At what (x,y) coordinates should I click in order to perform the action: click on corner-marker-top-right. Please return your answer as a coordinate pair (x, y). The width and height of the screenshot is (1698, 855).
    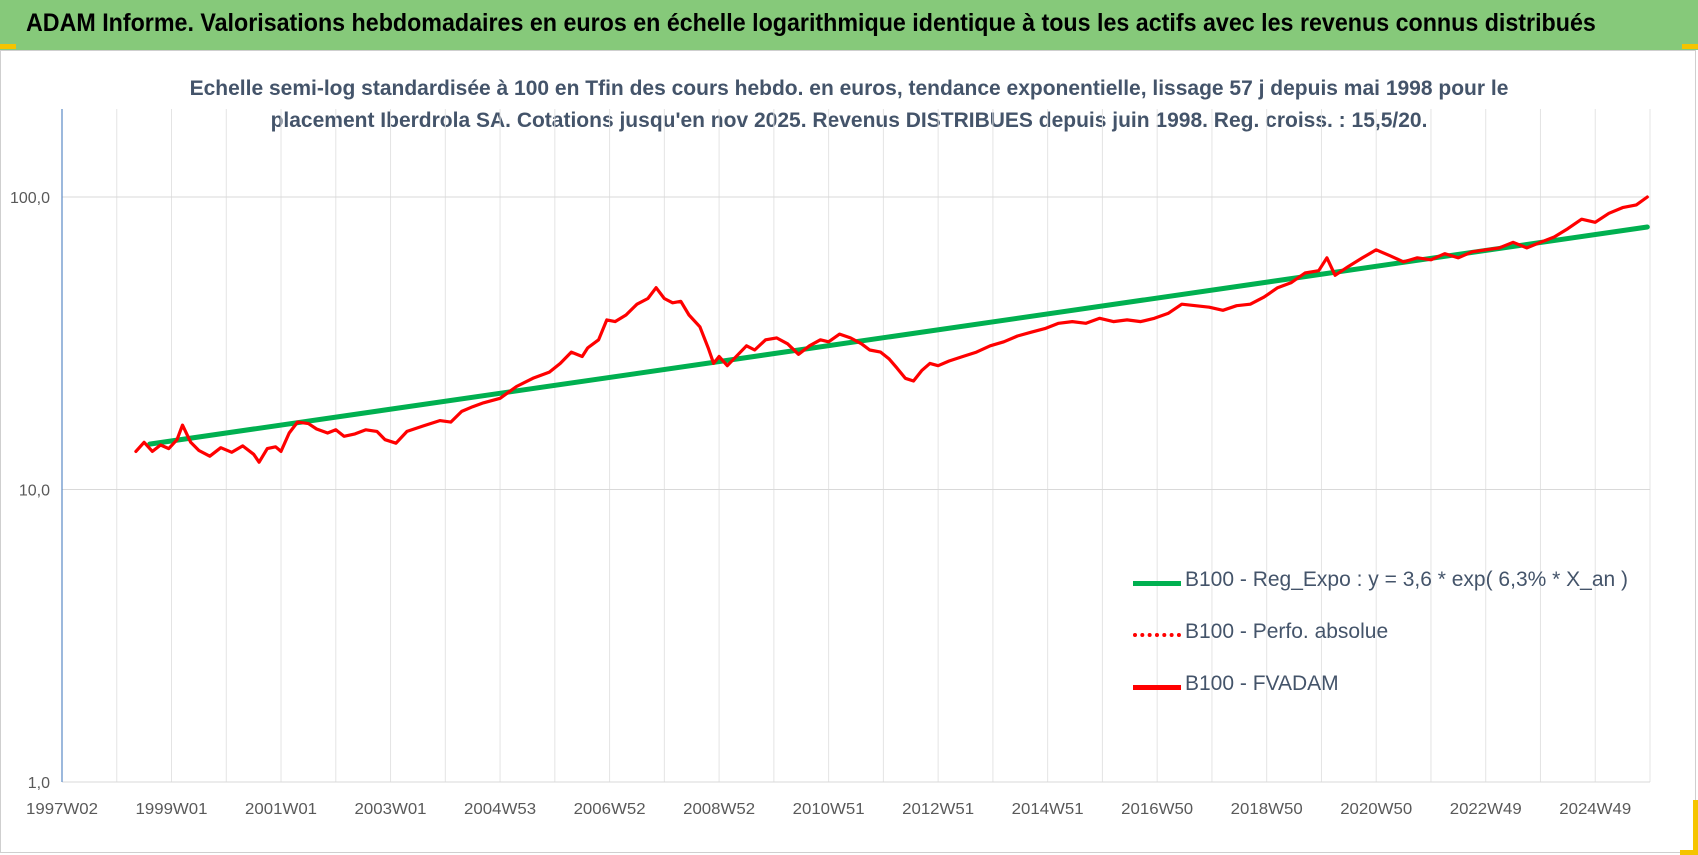
    Looking at the image, I should click on (1690, 46).